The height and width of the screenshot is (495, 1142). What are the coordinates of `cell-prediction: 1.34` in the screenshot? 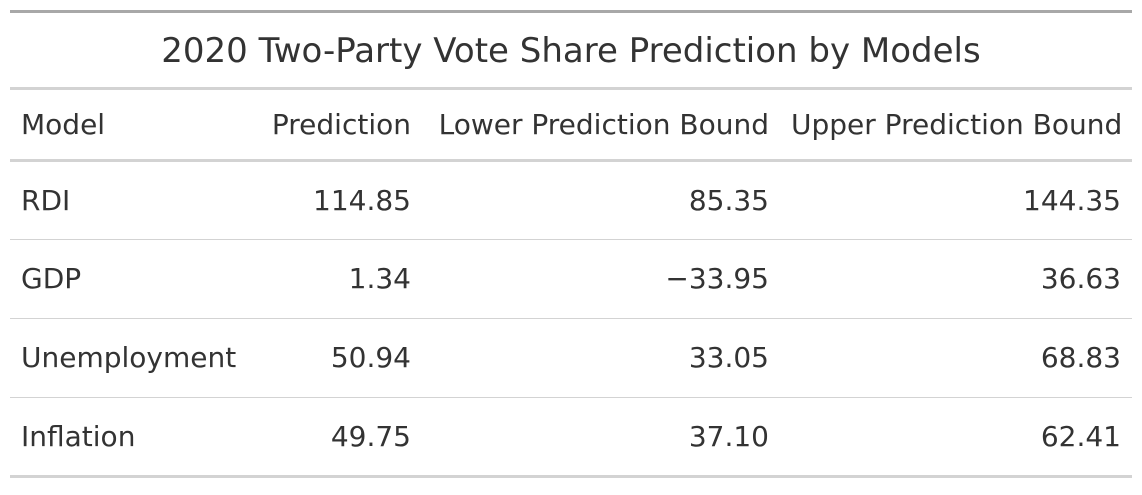 It's located at (336, 278).